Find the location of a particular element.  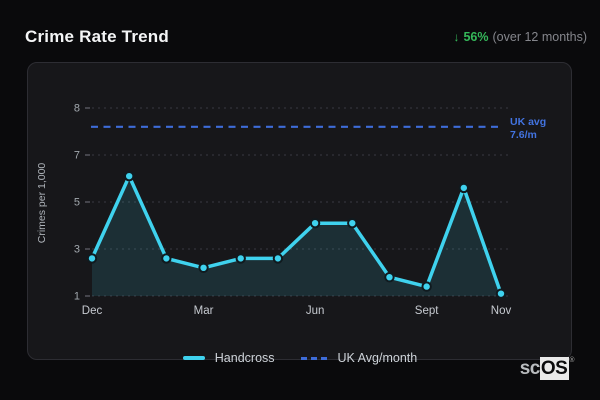

legend-item-uk-avg: UK Avg/month is located at coordinates (359, 358).